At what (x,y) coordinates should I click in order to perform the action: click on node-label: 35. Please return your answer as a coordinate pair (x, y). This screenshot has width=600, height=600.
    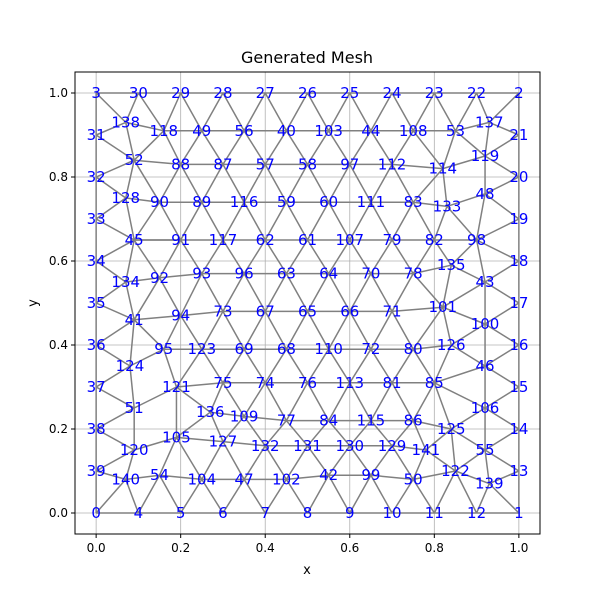
    Looking at the image, I should click on (96, 303).